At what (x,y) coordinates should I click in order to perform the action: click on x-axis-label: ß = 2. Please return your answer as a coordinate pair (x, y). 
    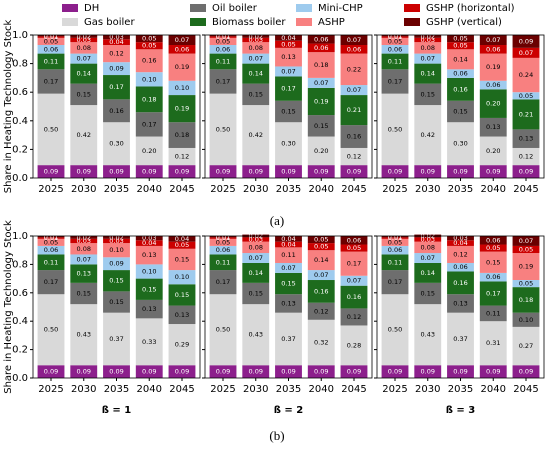
    Looking at the image, I should click on (289, 410).